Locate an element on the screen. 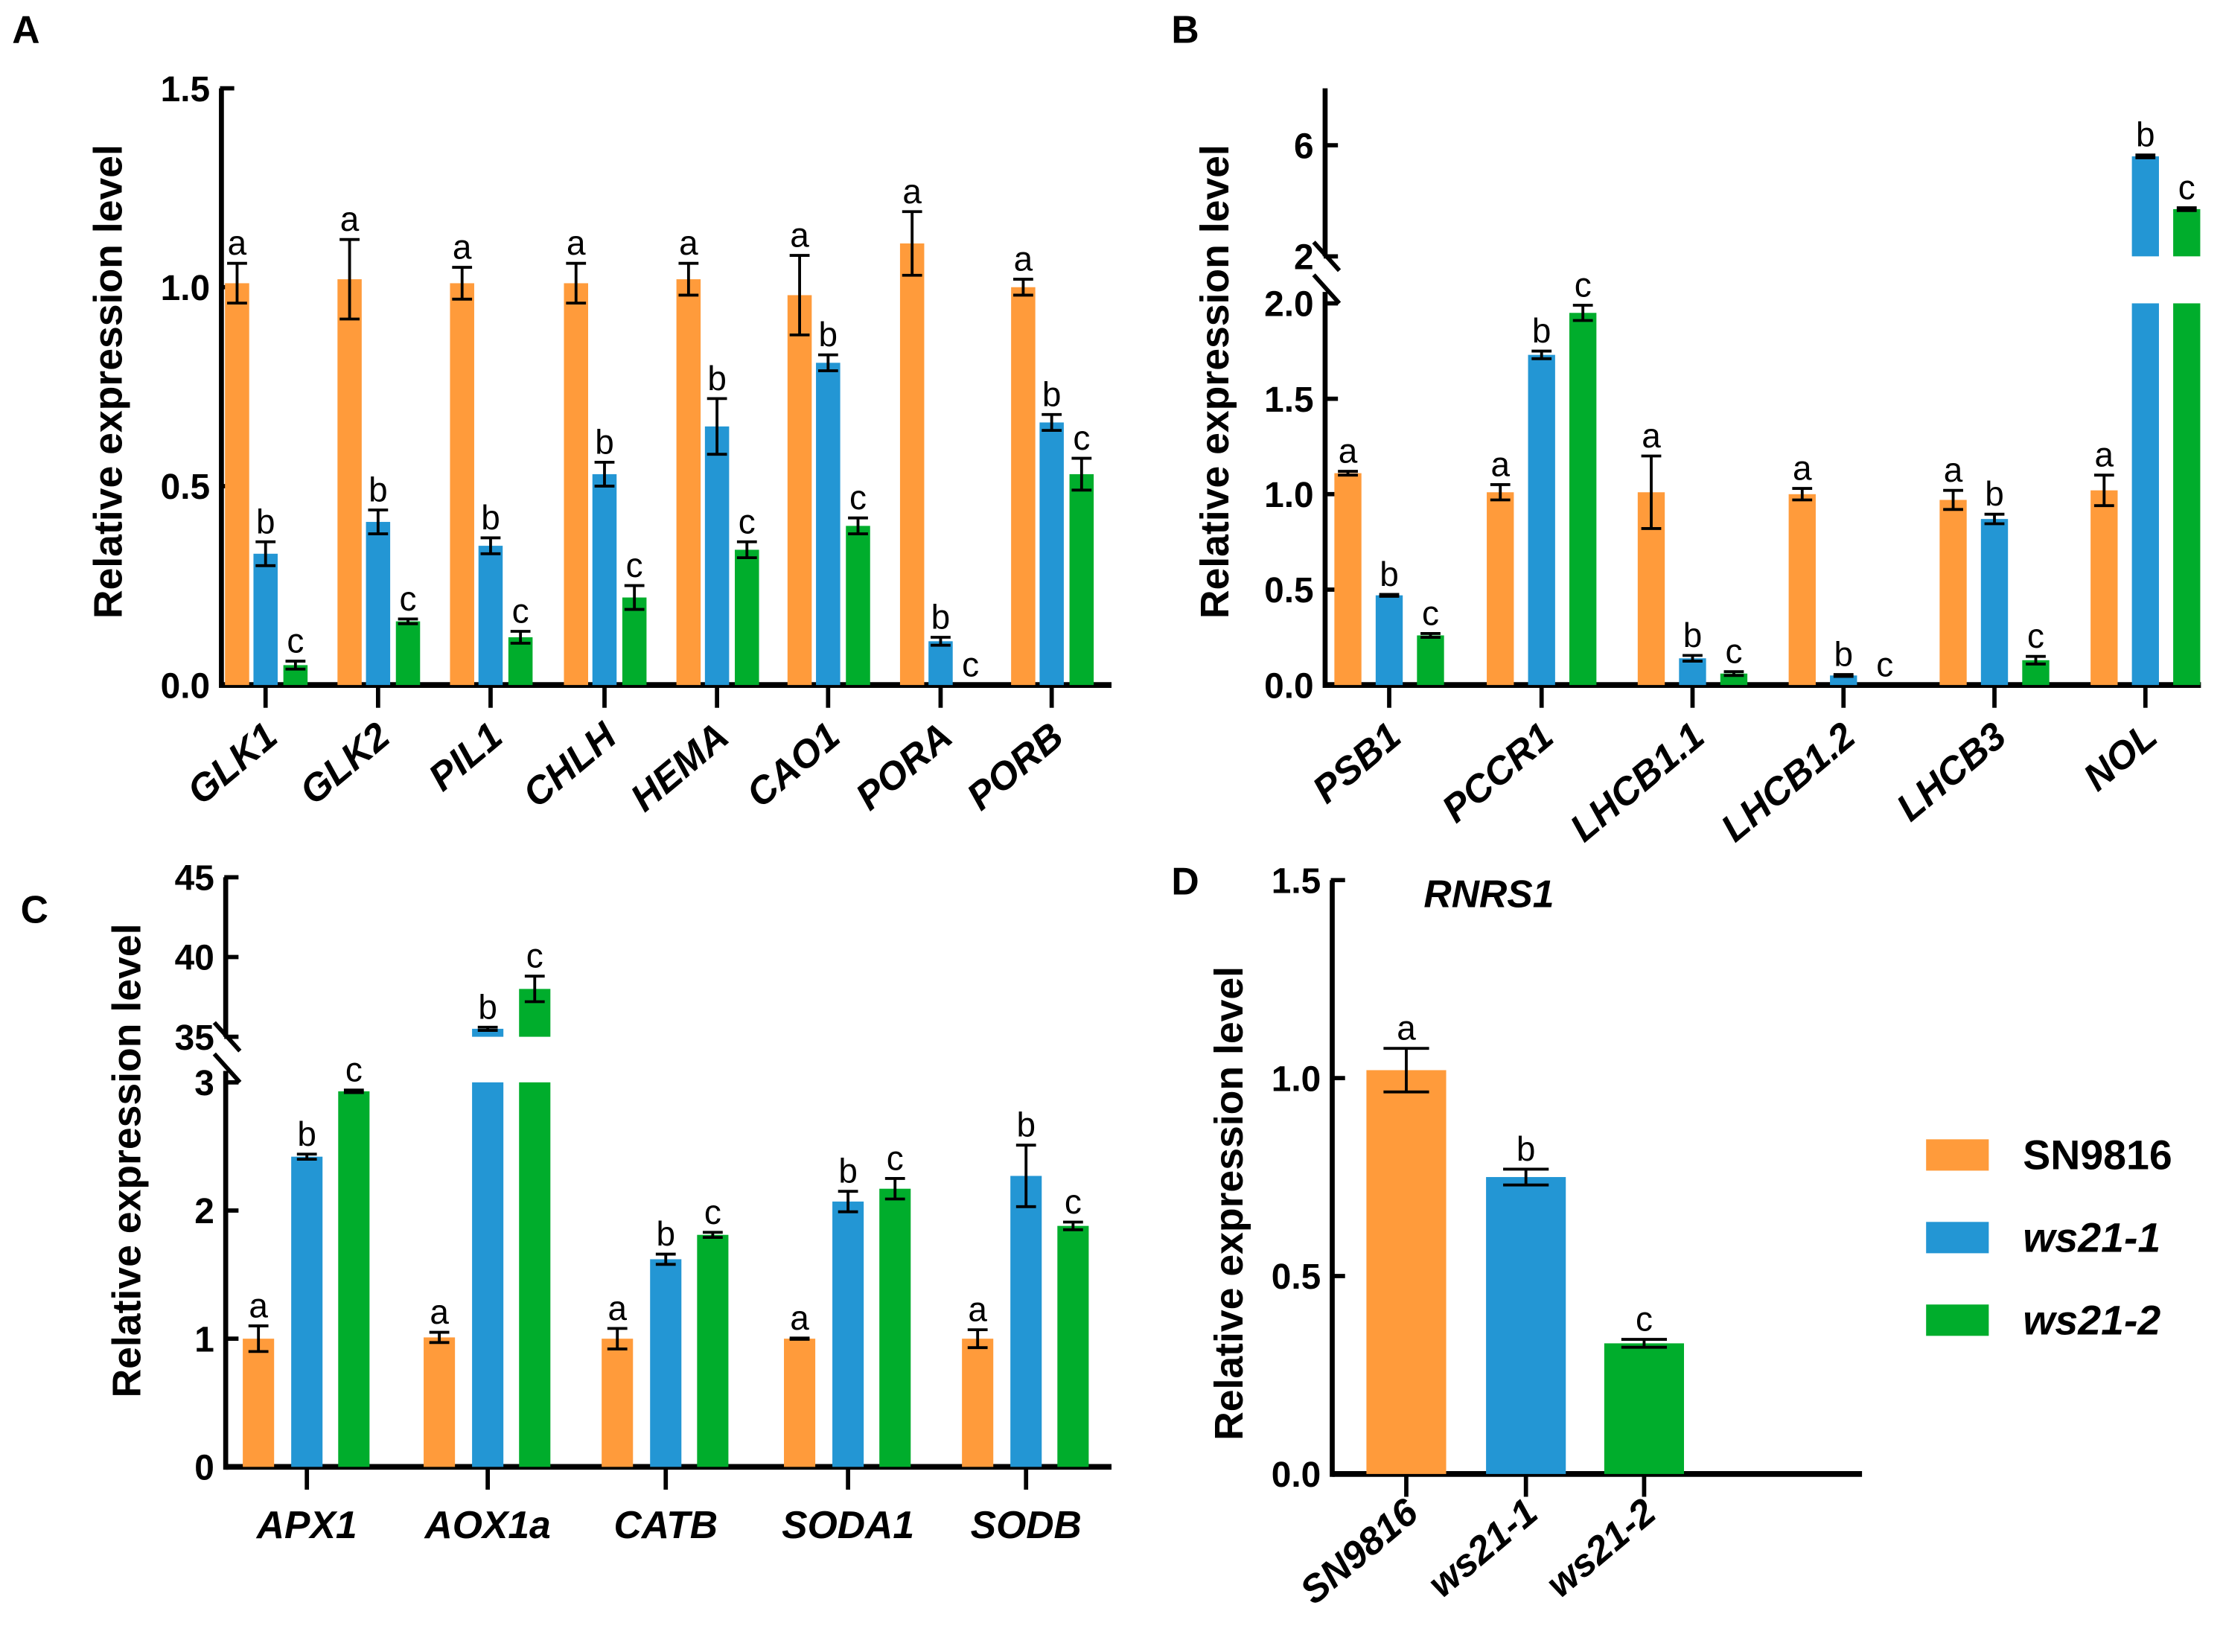 Image resolution: width=2223 pixels, height=1652 pixels. legend-label: ws21-2 is located at coordinates (2091, 1320).